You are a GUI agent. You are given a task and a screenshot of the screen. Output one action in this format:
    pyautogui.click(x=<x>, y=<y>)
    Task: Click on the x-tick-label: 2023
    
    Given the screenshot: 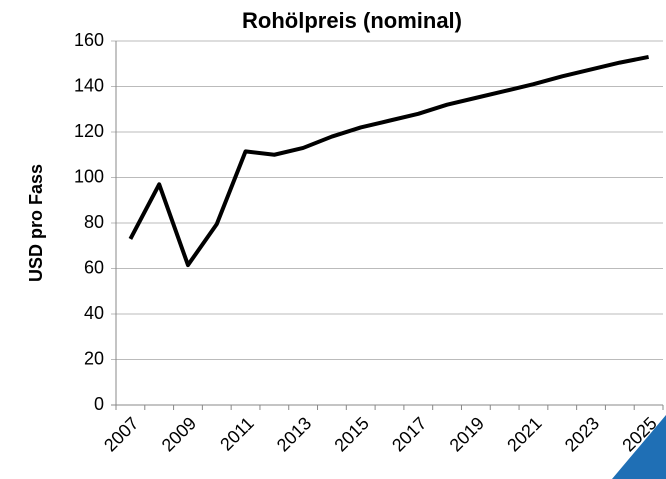 What is the action you would take?
    pyautogui.click(x=582, y=434)
    